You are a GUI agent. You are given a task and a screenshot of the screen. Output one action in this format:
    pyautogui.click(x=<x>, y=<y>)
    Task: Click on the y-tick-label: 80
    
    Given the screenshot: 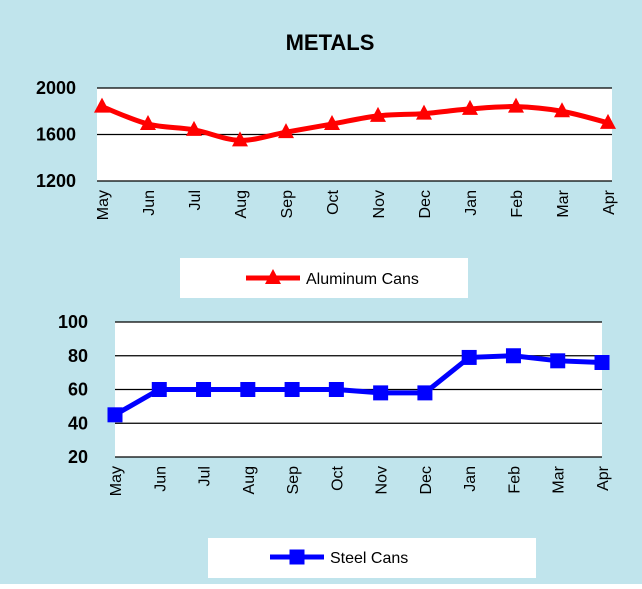 What is the action you would take?
    pyautogui.click(x=78, y=356)
    